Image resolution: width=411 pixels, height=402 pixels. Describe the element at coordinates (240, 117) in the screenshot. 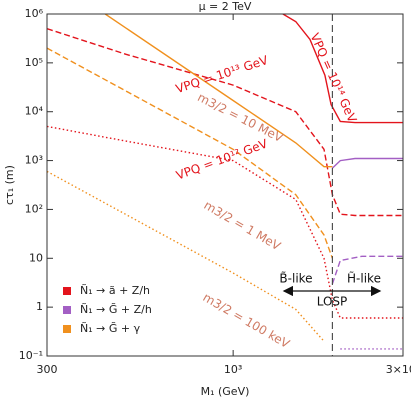

I see `annotation: m3/2 = 10 MeV` at that location.